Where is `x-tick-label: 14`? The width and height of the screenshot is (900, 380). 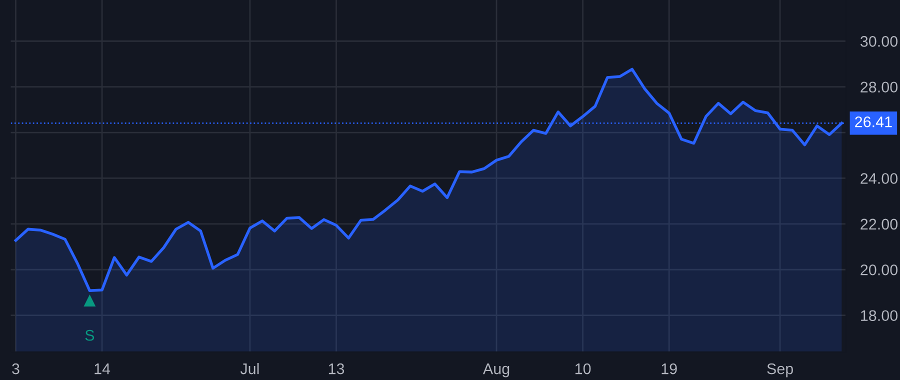 x-tick-label: 14 is located at coordinates (102, 369).